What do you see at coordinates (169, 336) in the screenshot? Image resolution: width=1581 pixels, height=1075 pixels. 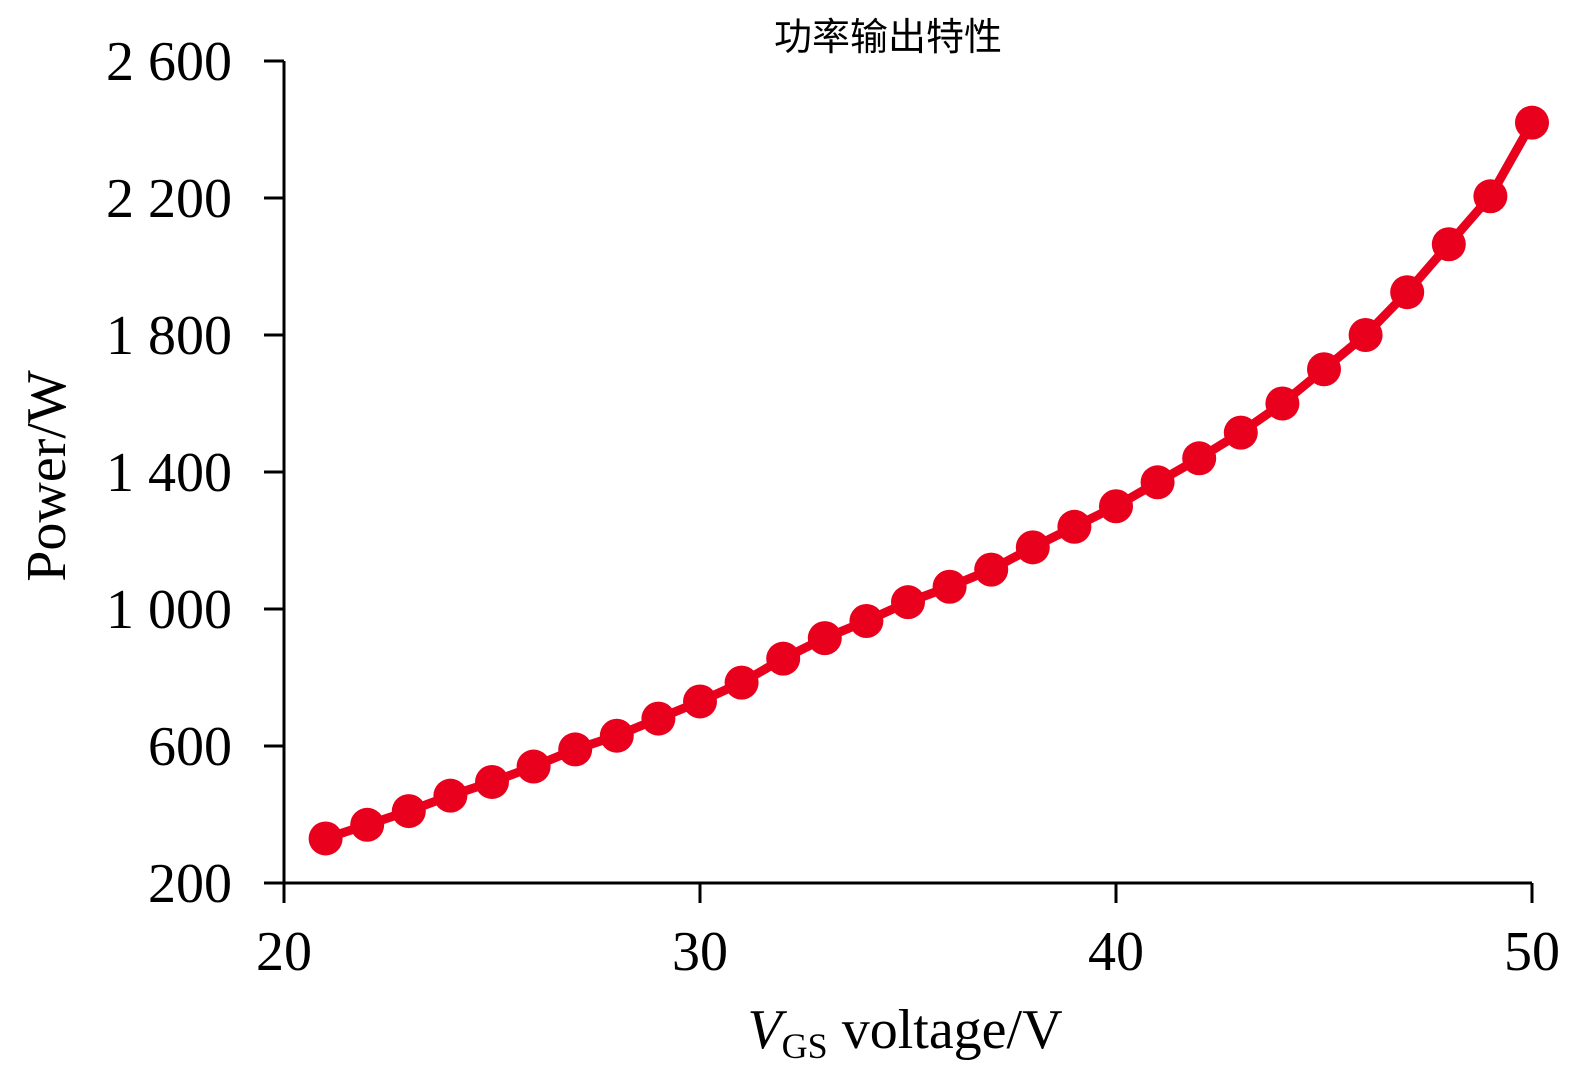 I see `y-tick-label: 1 800` at bounding box center [169, 336].